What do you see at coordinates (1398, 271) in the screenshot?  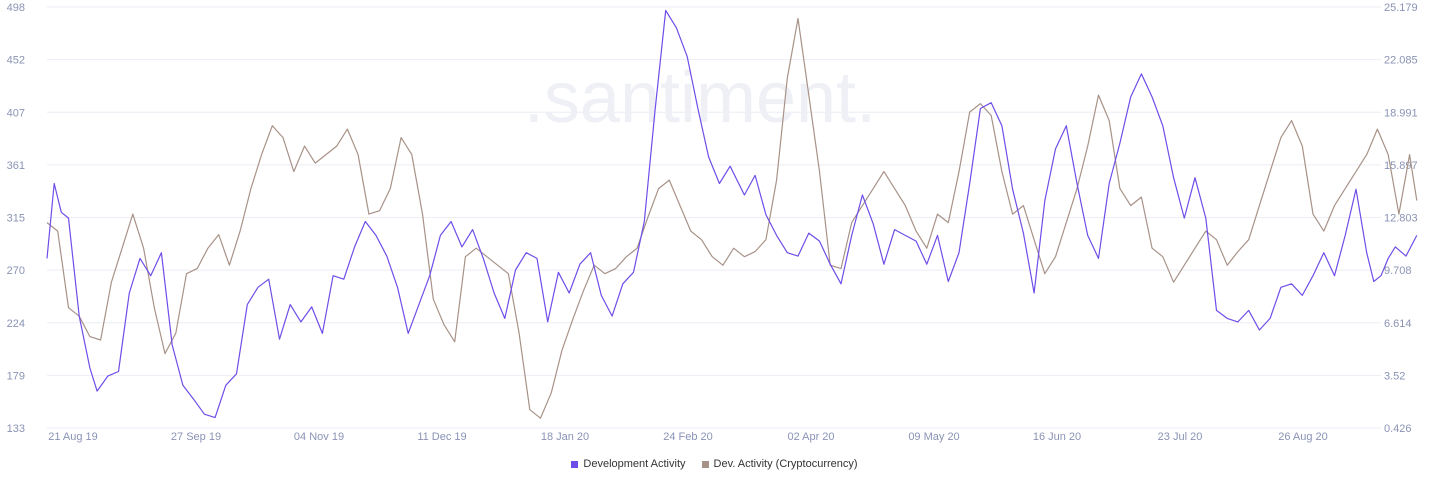 I see `y-right-tick-label: 9.708` at bounding box center [1398, 271].